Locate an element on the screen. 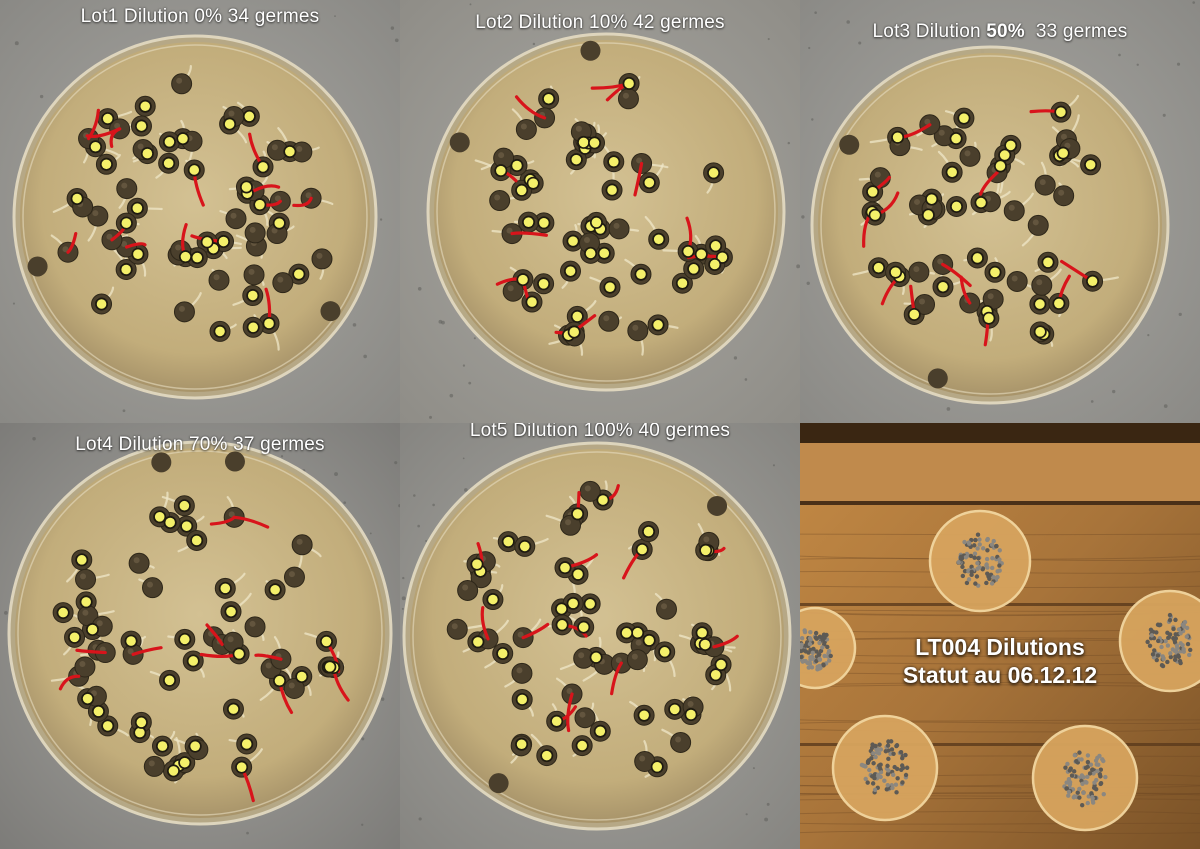  panel-label-lot3: Lot3 Dilution 50% 33 germes is located at coordinates (1000, 31).